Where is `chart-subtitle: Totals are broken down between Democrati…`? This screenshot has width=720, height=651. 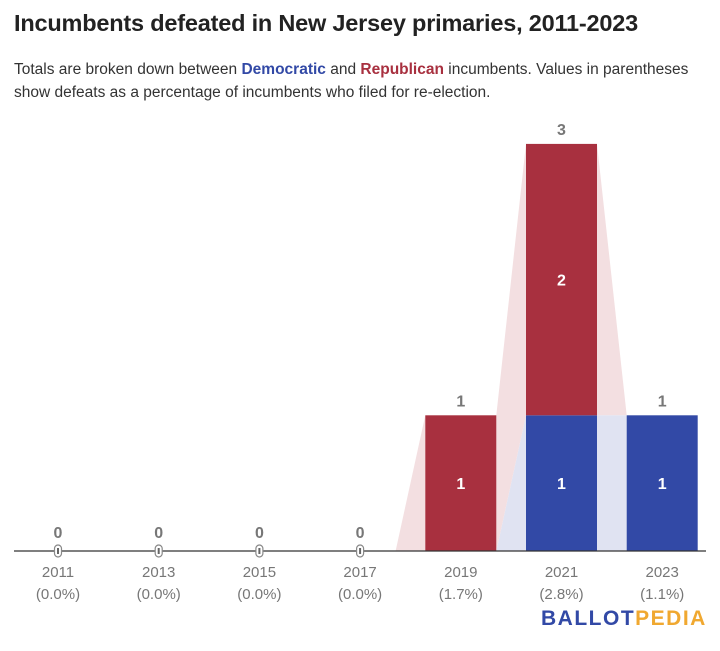 chart-subtitle: Totals are broken down between Democrati… is located at coordinates (359, 81).